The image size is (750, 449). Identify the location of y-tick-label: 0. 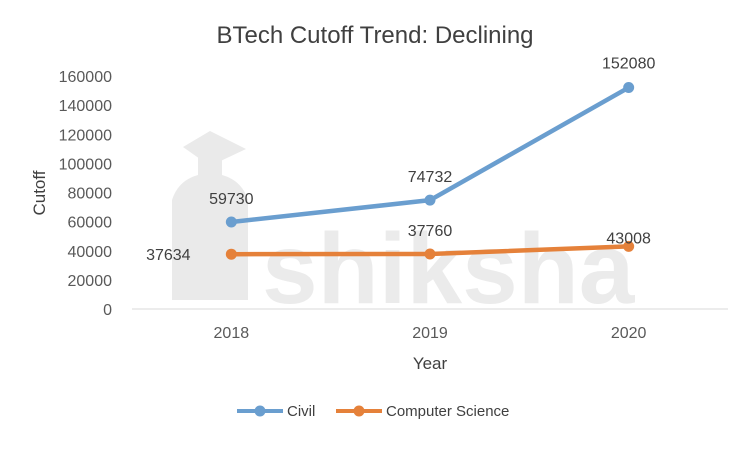
(107, 310).